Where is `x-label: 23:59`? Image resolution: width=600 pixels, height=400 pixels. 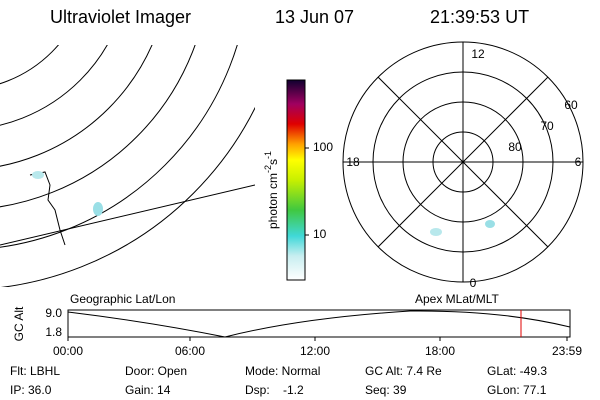 x-label: 23:59 is located at coordinates (567, 351).